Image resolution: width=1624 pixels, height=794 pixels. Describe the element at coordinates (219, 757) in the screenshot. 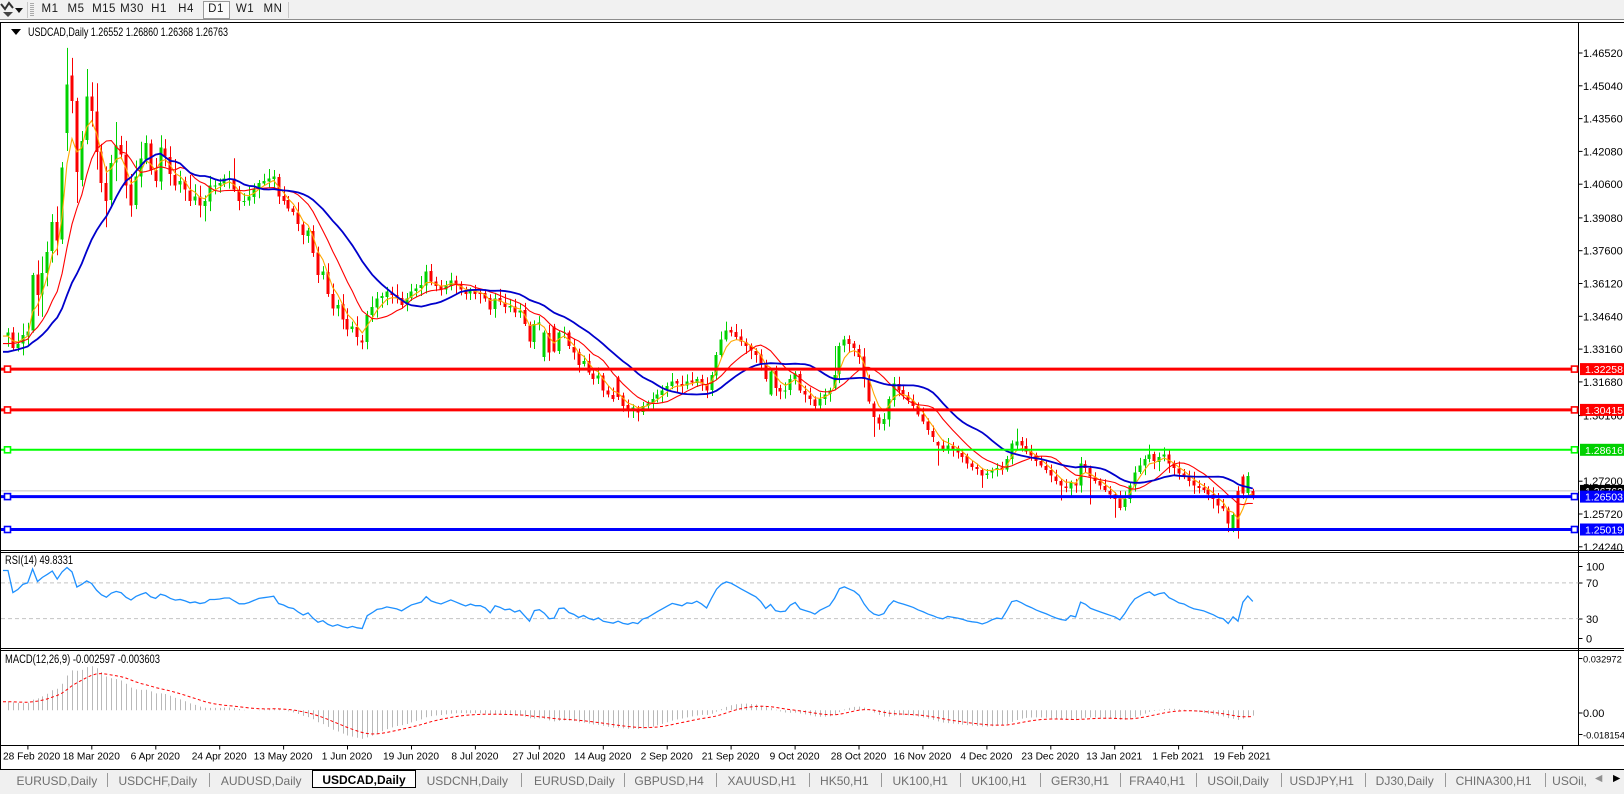

I see `svg-text: 24 Apr 2020` at that location.